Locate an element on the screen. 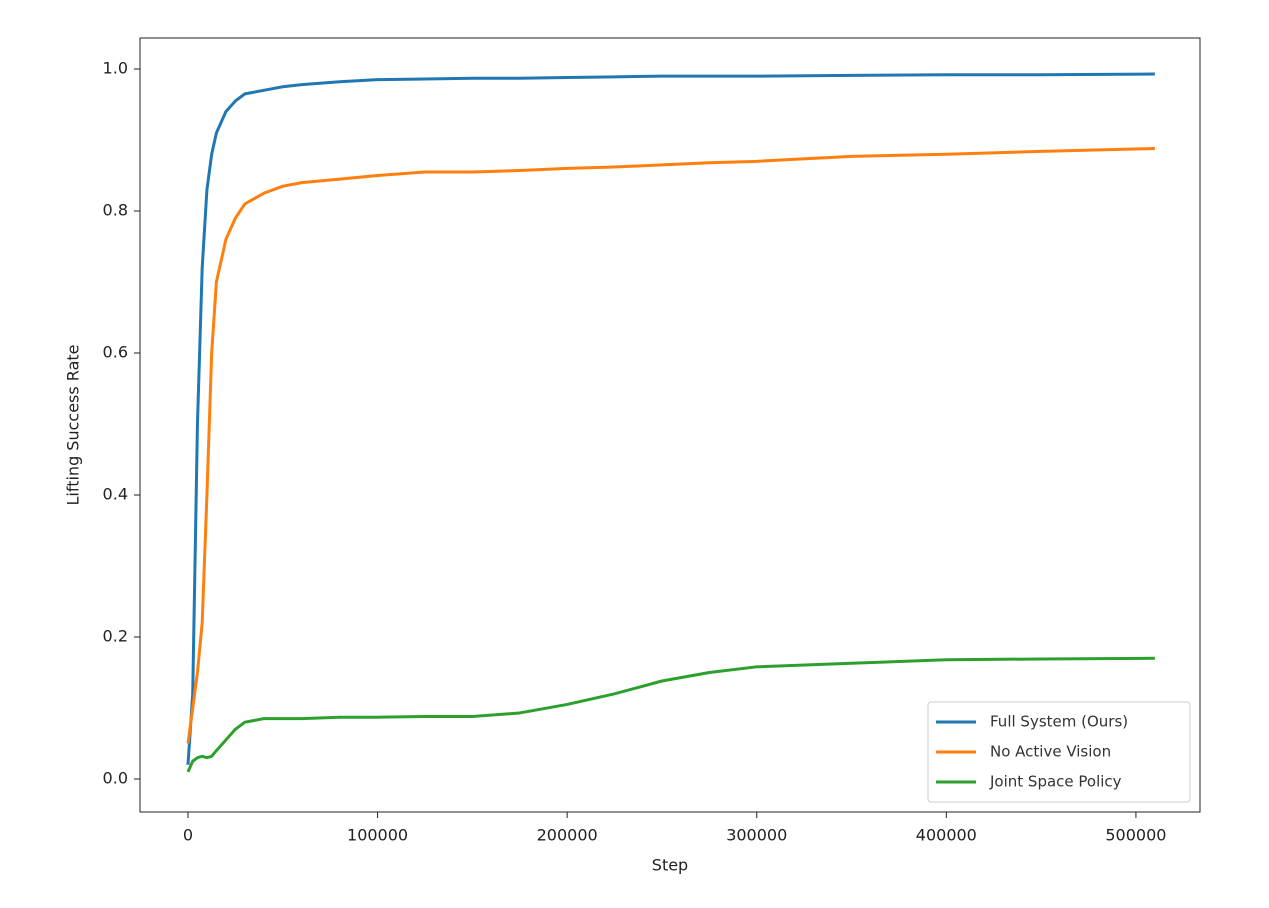  x-axis-label: Step is located at coordinates (670, 865).